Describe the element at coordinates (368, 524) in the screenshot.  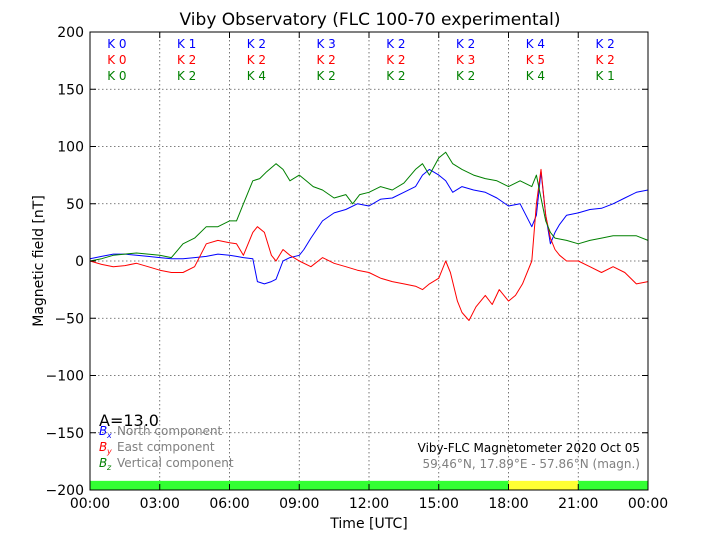
I see `x-axis-label: Time [UTC]` at that location.